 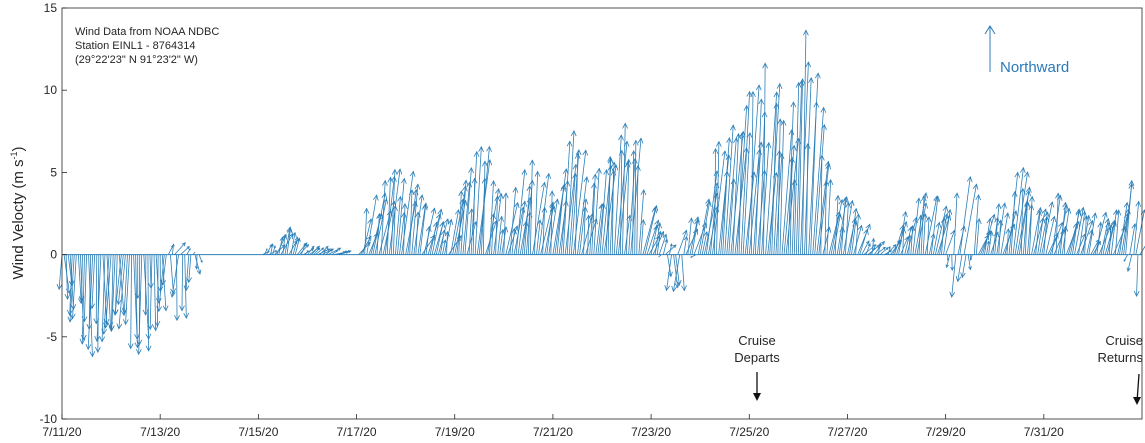 What do you see at coordinates (1124, 340) in the screenshot?
I see `cruise-returns-line-1: Cruise` at bounding box center [1124, 340].